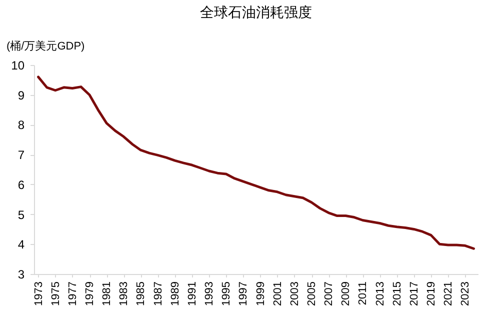 This screenshot has width=500, height=318. Describe the element at coordinates (21, 275) in the screenshot. I see `y-tick-label: 3` at that location.